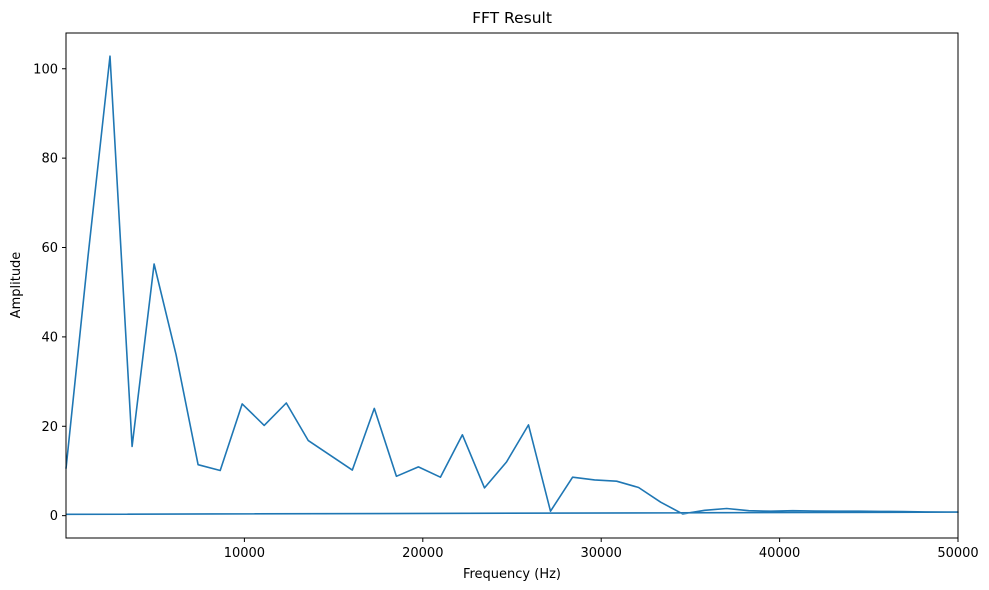 The width and height of the screenshot is (989, 590). Describe the element at coordinates (49, 337) in the screenshot. I see `y-tick-label: 40` at that location.